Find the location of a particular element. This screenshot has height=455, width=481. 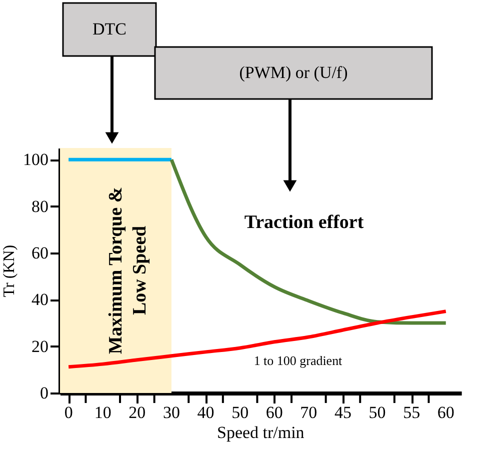

y-tick-label: 40 is located at coordinates (40, 300).